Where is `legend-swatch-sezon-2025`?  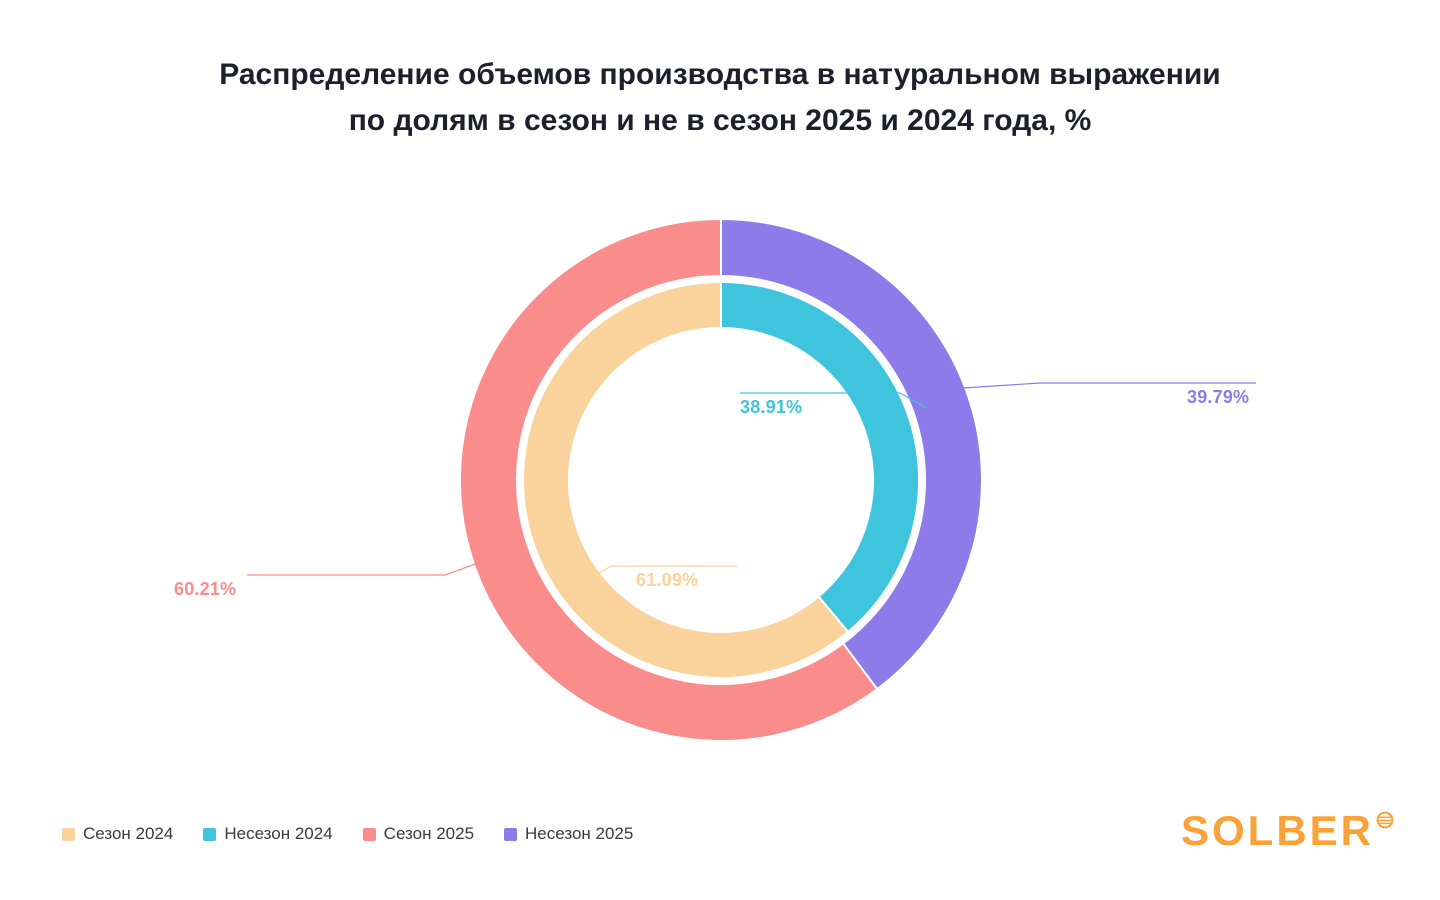 legend-swatch-sezon-2025 is located at coordinates (369, 834).